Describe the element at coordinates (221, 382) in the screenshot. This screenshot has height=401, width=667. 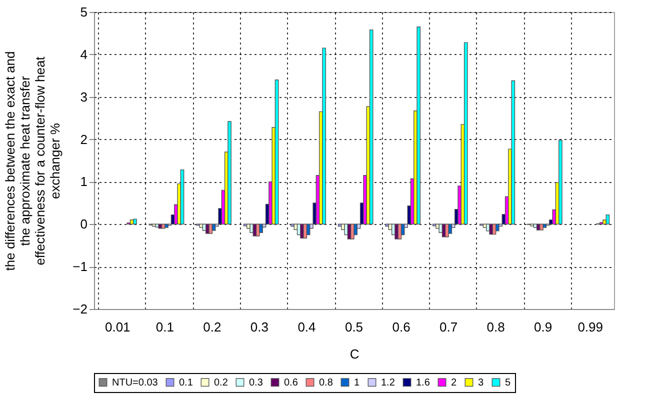
I see `legend-label: 0.2` at that location.